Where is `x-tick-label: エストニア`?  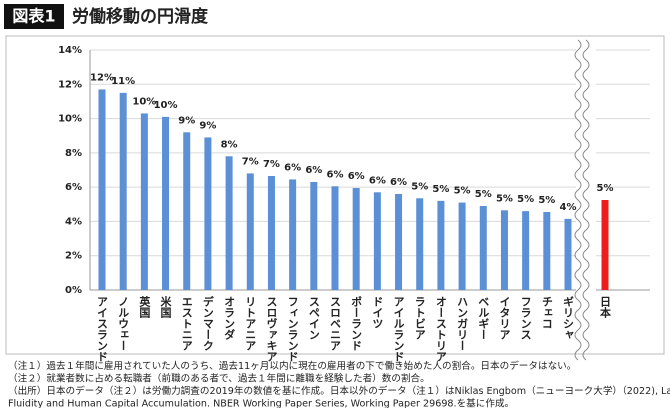 x-tick-label: エストニア is located at coordinates (186, 323).